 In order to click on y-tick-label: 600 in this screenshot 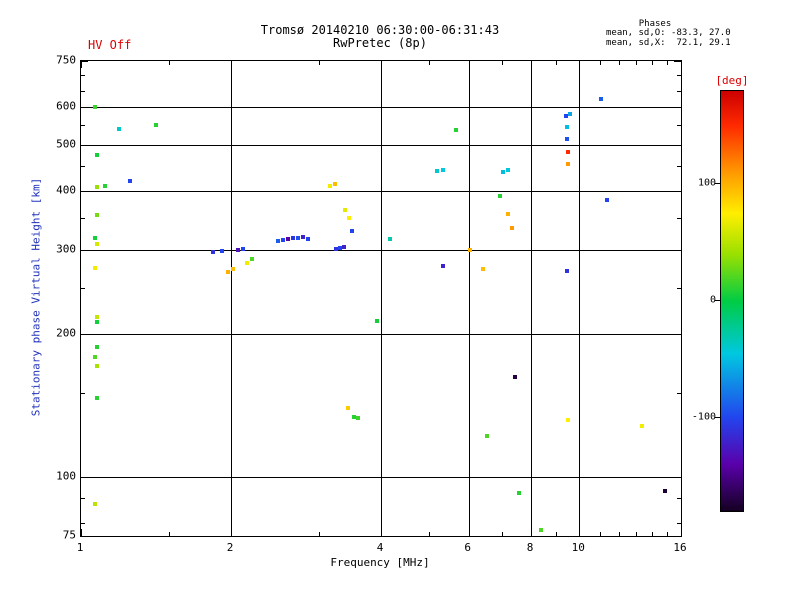, I will do `click(66, 106)`.